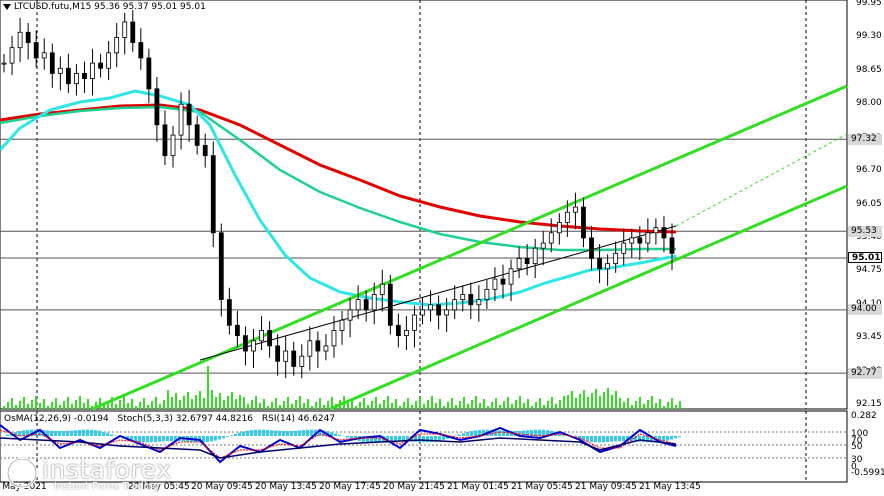 The width and height of the screenshot is (884, 496). Describe the element at coordinates (7, 7) in the screenshot. I see `dropdown-triangle-icon` at that location.